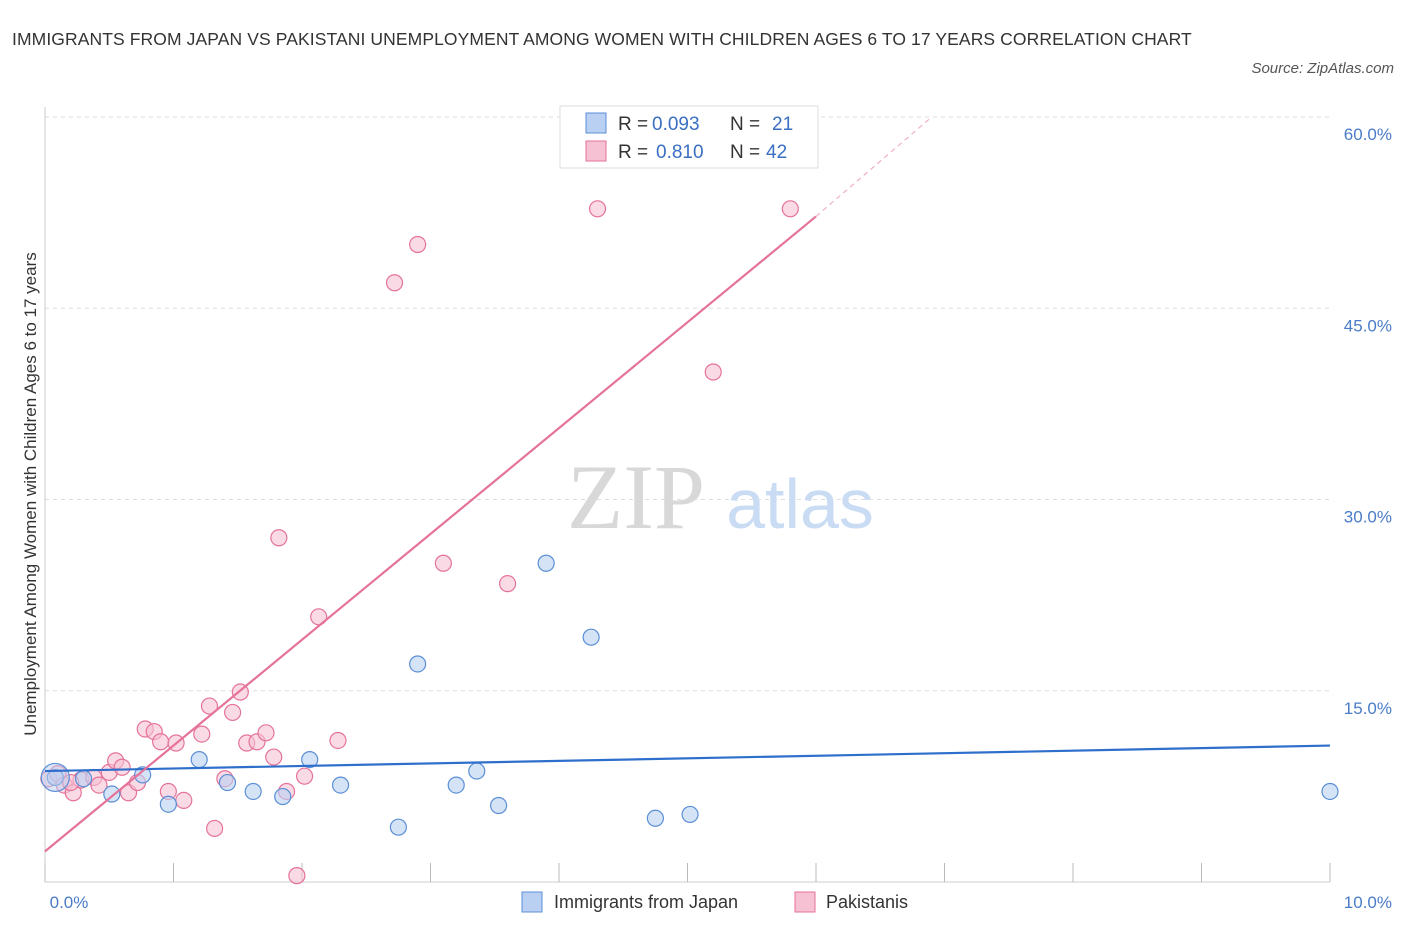 This screenshot has width=1406, height=930. I want to click on x-tick-label-1: 10.0%, so click(1368, 902).